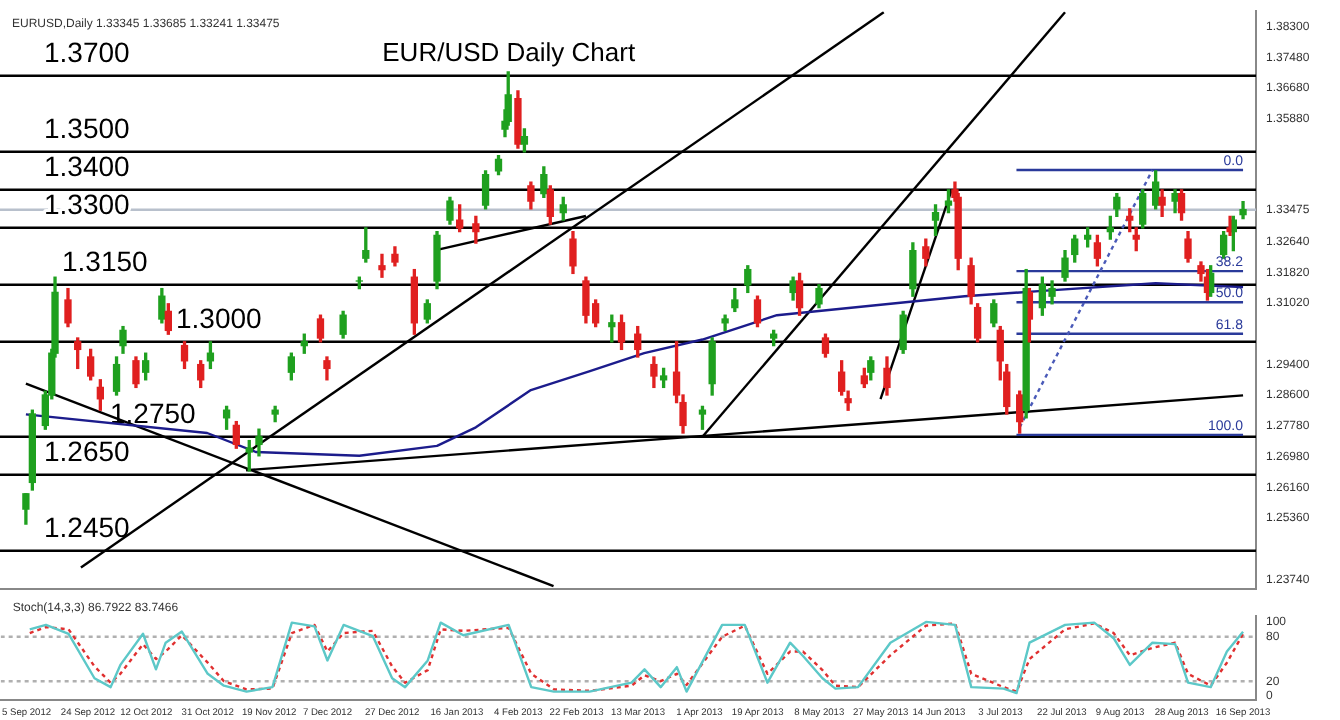  I want to click on ref-line-label: 1.2650, so click(87, 450).